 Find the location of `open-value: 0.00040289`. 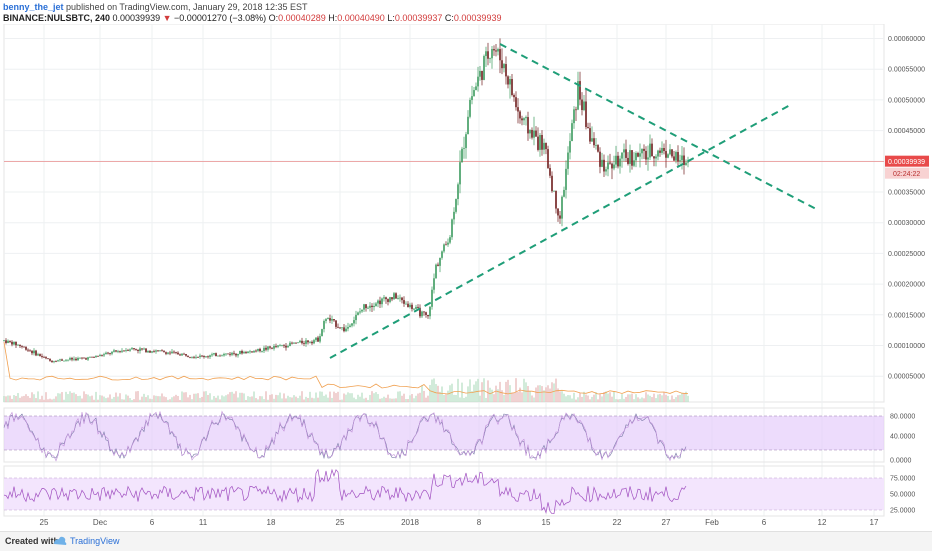

open-value: 0.00040289 is located at coordinates (302, 18).